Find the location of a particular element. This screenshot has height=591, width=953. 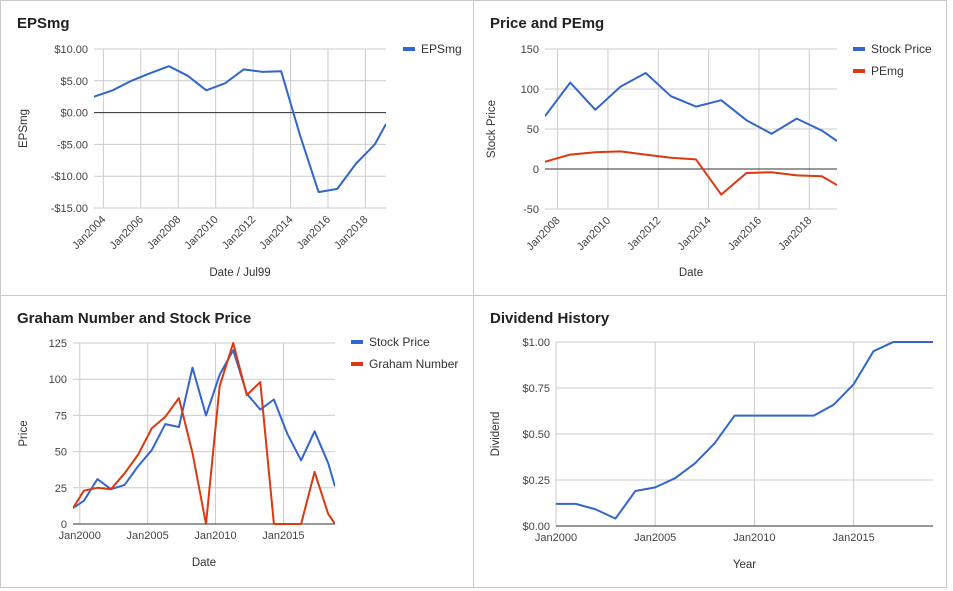

chart-title: Dividend History is located at coordinates (550, 318).